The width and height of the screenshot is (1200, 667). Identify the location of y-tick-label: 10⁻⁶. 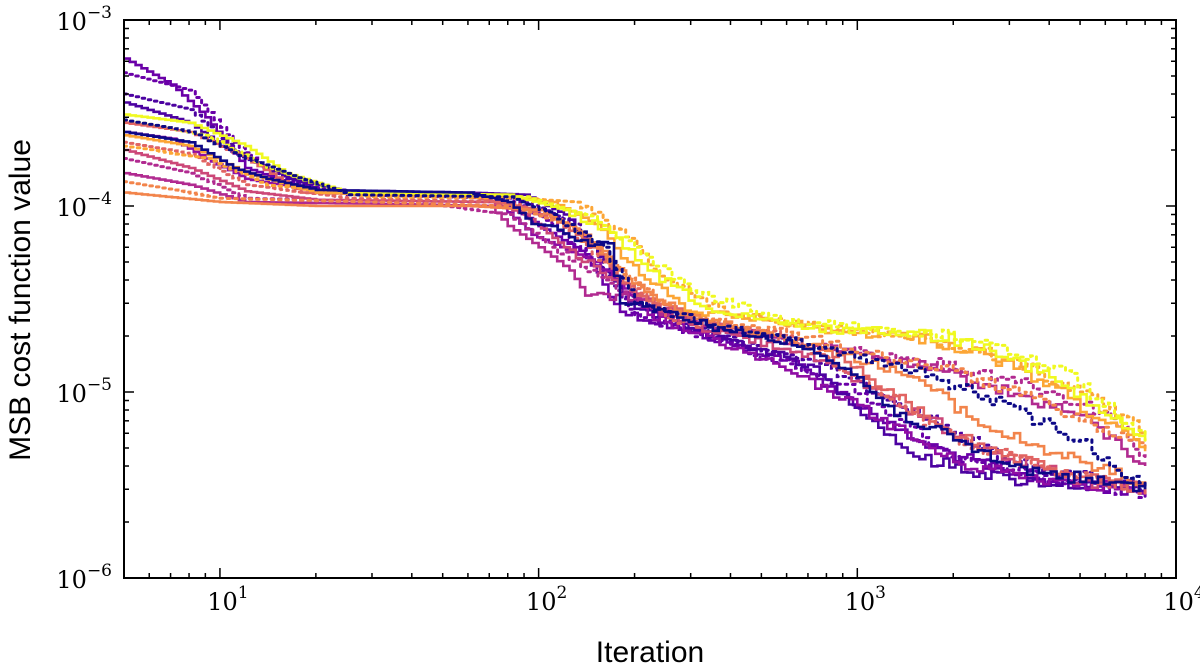
(84, 577).